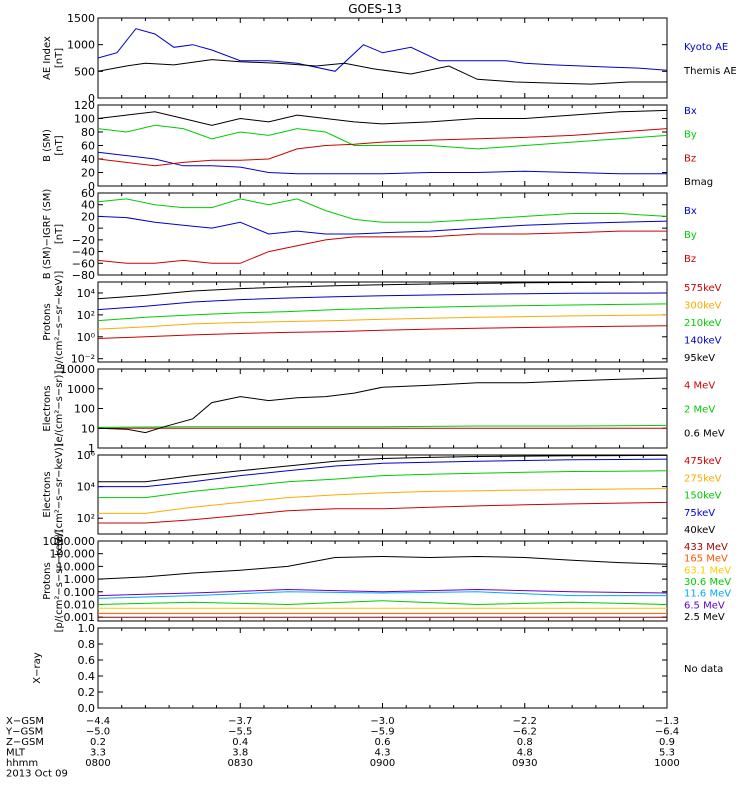  Describe the element at coordinates (83, 359) in the screenshot. I see `y-tick-label: 10⁻²` at that location.